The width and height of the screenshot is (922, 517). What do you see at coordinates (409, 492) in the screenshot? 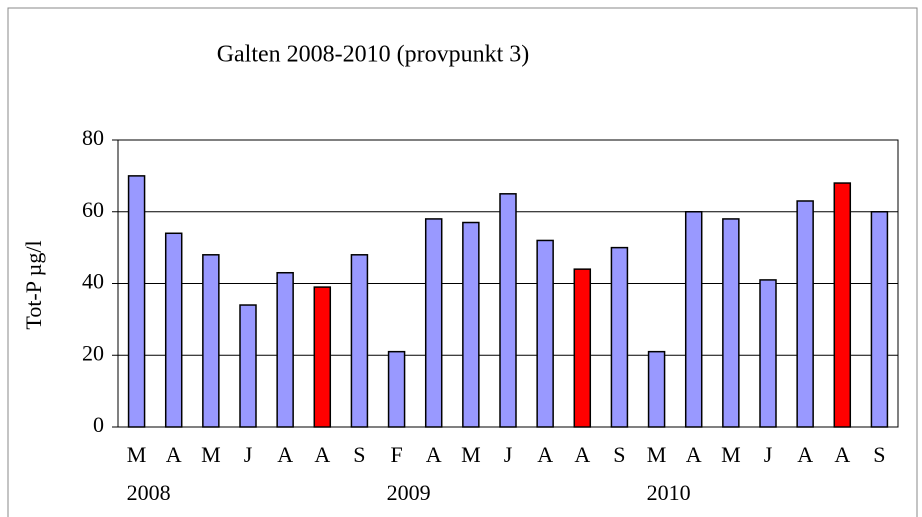
I see `year-label: 2009` at bounding box center [409, 492].